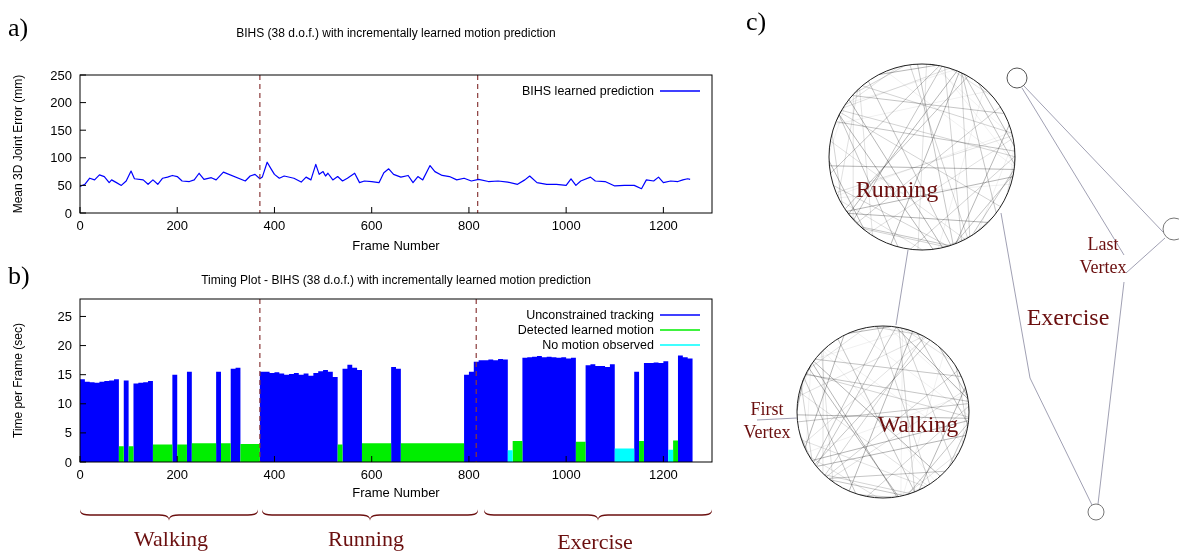  Describe the element at coordinates (598, 345) in the screenshot. I see `legend-label: No motion observed` at that location.